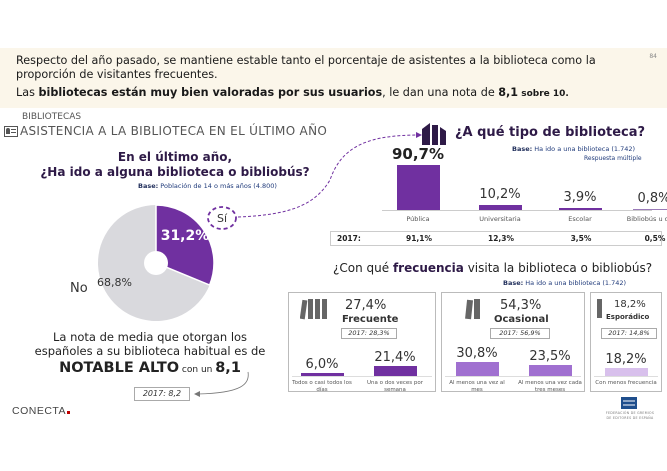  I want to click on group-prev-ocasional: 2017: 56,9%, so click(520, 333).